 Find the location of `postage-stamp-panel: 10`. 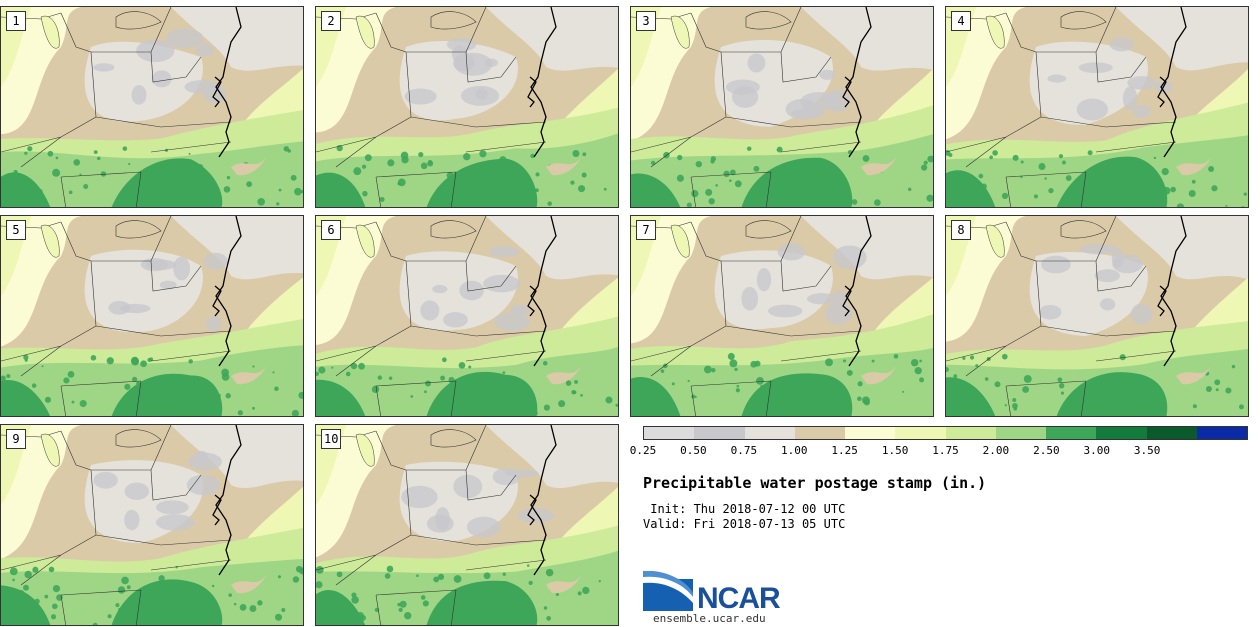

postage-stamp-panel: 10 is located at coordinates (467, 525).